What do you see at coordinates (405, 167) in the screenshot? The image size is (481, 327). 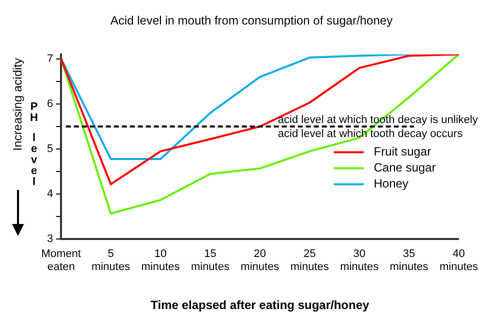 I see `legend-label: Cane sugar` at bounding box center [405, 167].